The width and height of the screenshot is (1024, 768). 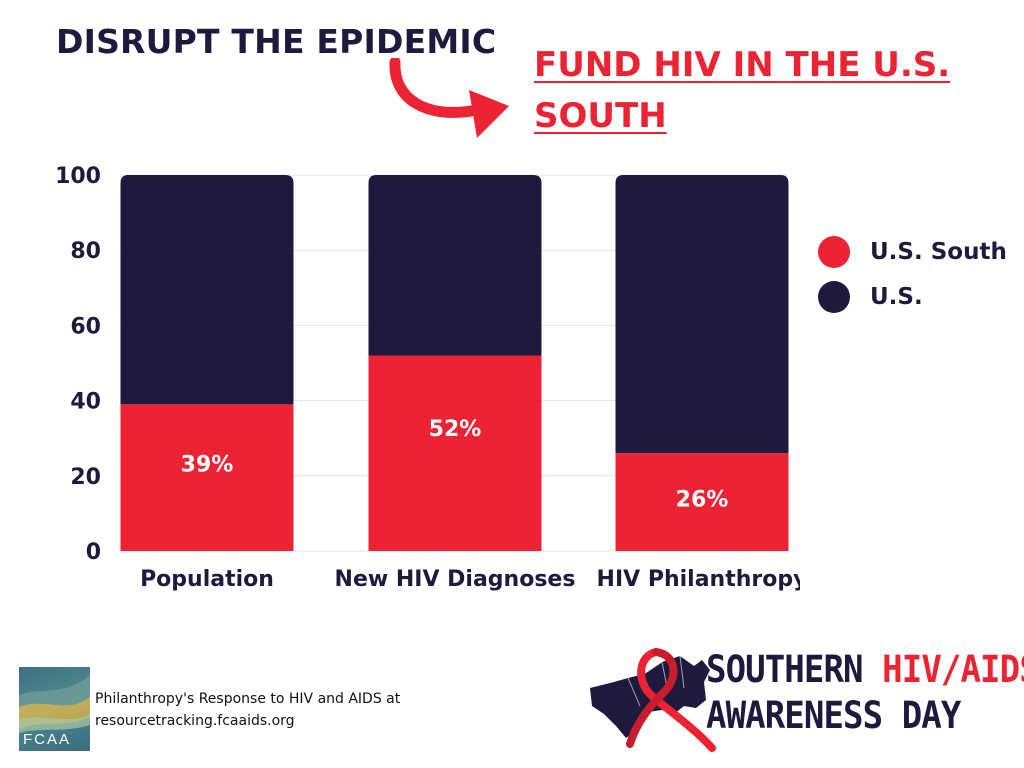 I want to click on subhead: FUND HIV IN THE U.S. SOUTH, so click(x=742, y=90).